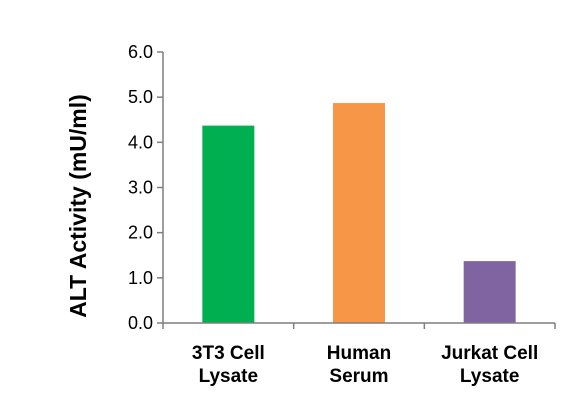 The width and height of the screenshot is (572, 401). I want to click on x-category-label: Human, so click(359, 353).